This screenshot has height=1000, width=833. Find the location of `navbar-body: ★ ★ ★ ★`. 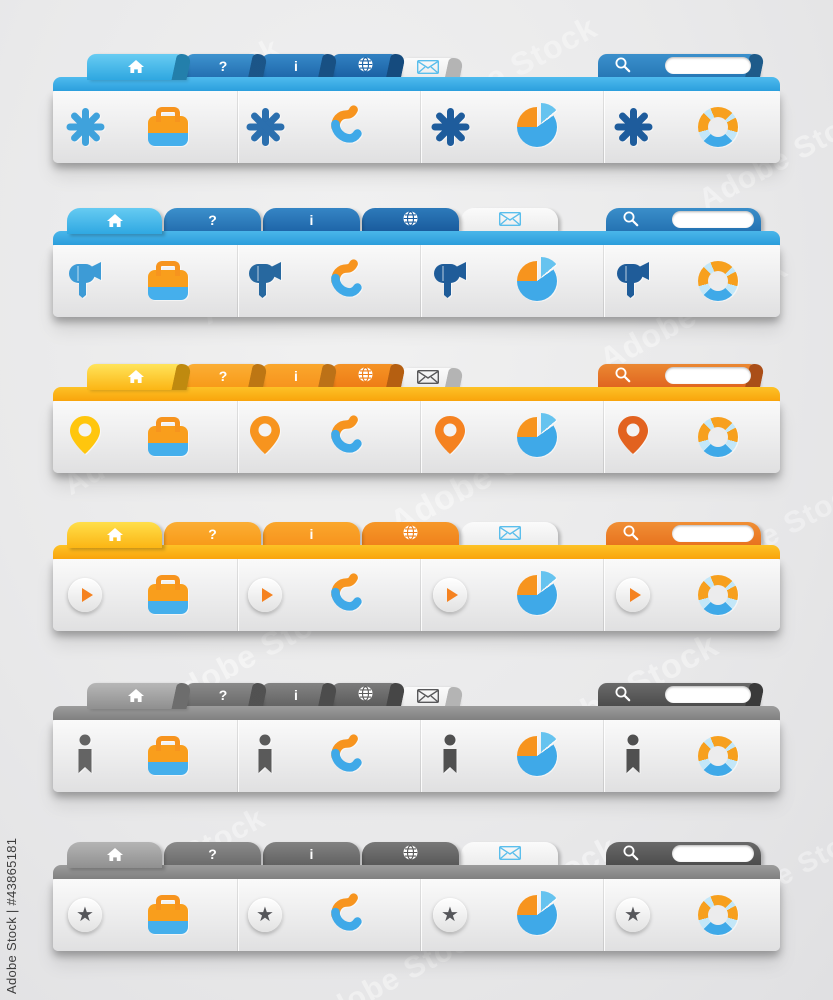

navbar-body: ★ ★ ★ ★ is located at coordinates (416, 915).